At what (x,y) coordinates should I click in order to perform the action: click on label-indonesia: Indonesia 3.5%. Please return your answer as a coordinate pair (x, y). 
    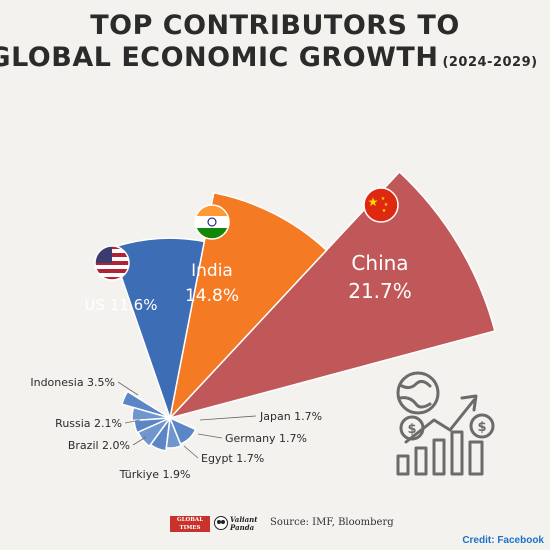
    Looking at the image, I should click on (72, 382).